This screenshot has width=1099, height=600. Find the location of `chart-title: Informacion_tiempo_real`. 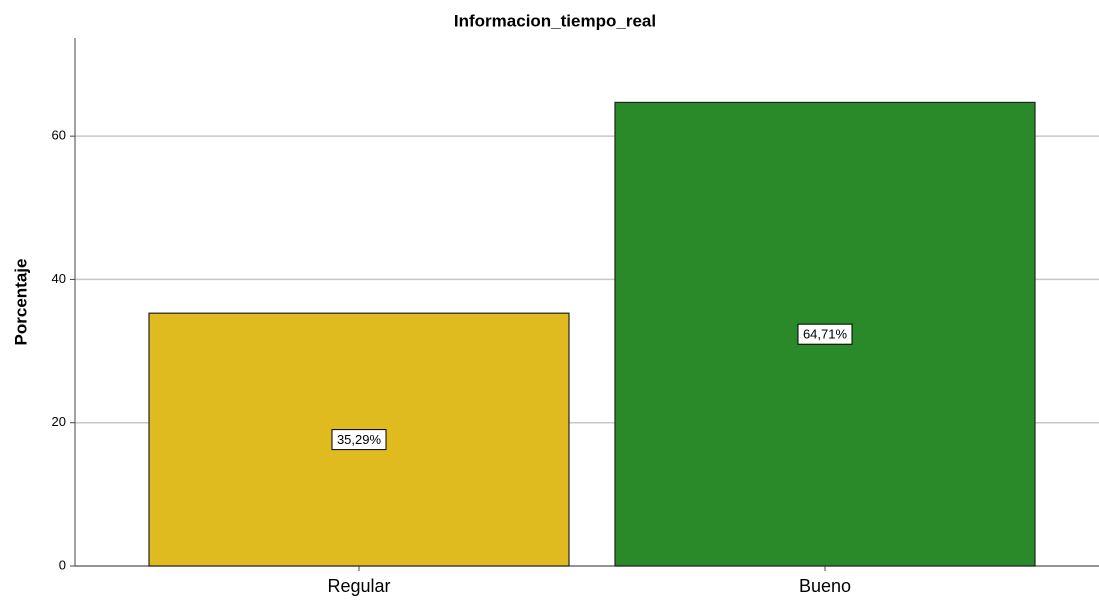

chart-title: Informacion_tiempo_real is located at coordinates (555, 20).